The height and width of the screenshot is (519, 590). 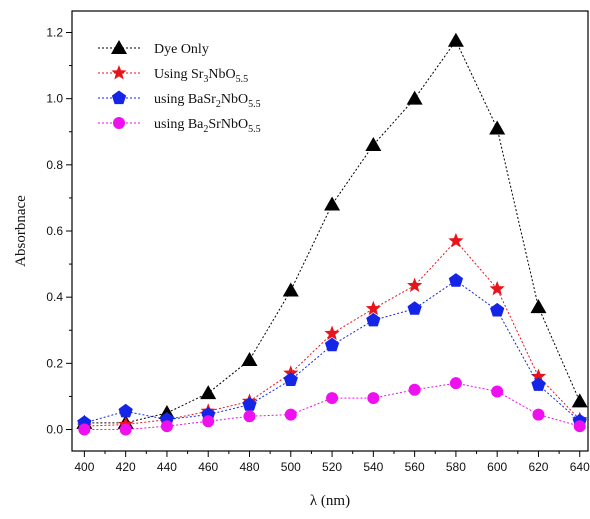 What do you see at coordinates (291, 467) in the screenshot?
I see `x-tick-label: 500` at bounding box center [291, 467].